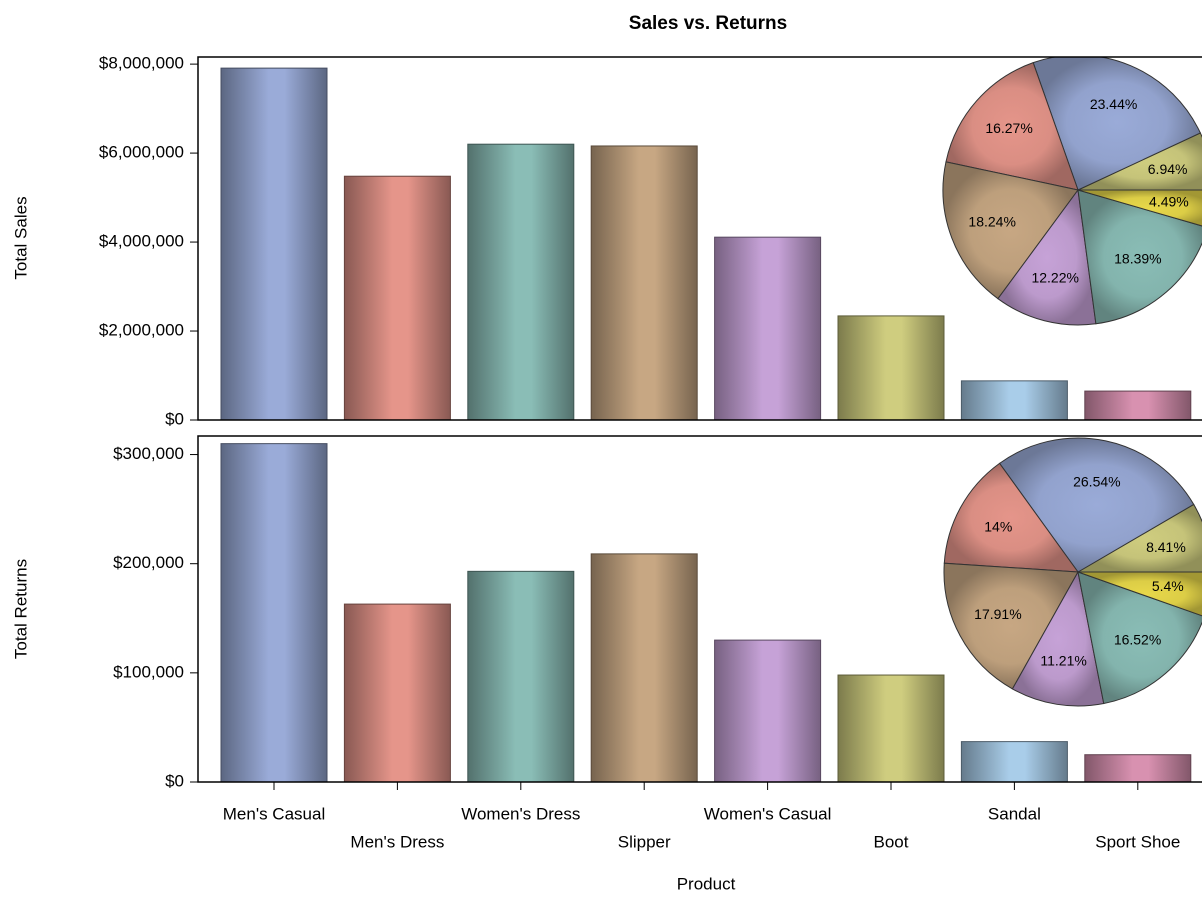 This screenshot has width=1202, height=897. What do you see at coordinates (148, 671) in the screenshot?
I see `y-tick-label: $100,000` at bounding box center [148, 671].